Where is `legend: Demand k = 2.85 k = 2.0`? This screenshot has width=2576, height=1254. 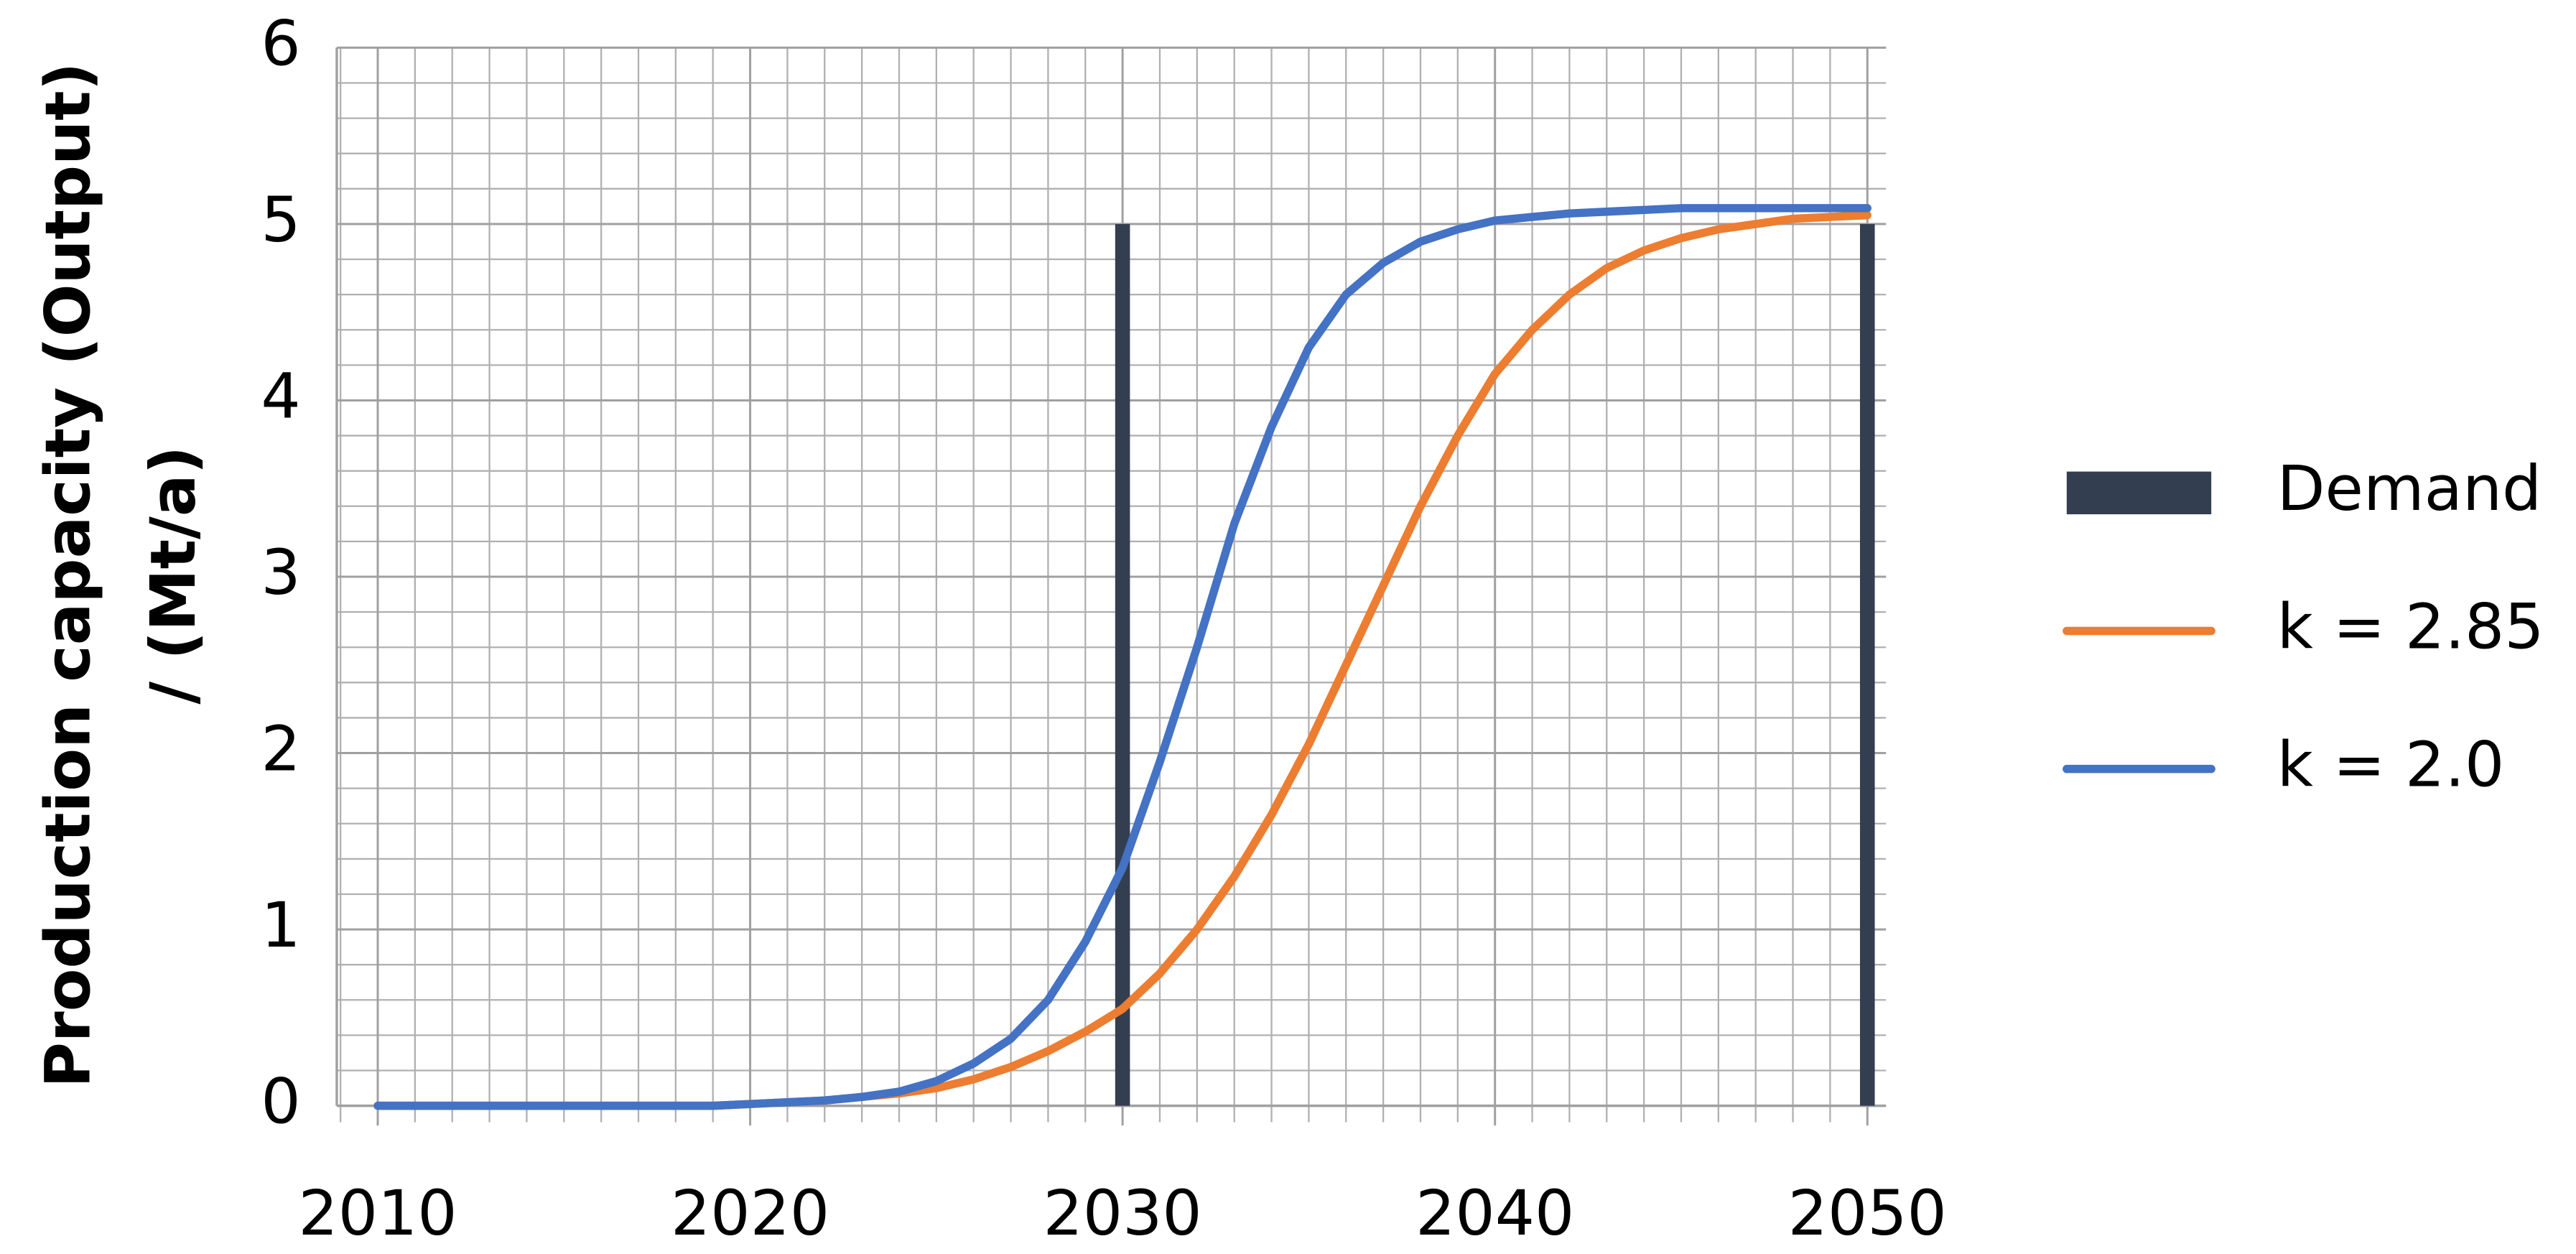
legend: Demand k = 2.85 k = 2.0 is located at coordinates (2303, 627).